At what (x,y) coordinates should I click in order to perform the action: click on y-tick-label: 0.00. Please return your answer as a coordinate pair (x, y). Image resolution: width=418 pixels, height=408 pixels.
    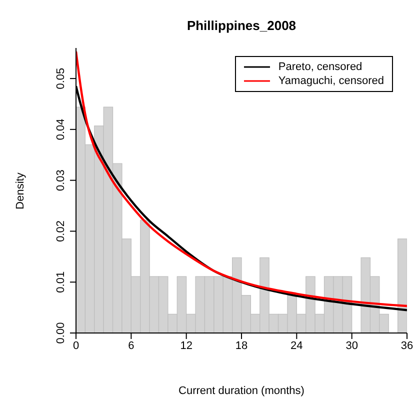
    Looking at the image, I should click on (61, 333).